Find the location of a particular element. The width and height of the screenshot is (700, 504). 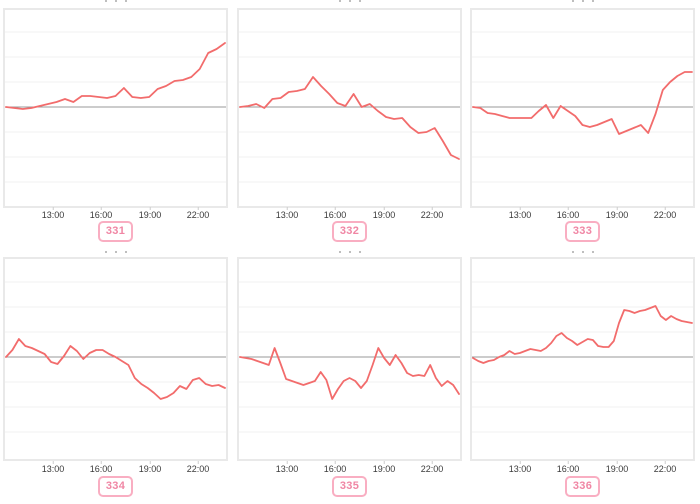

badge-row: 336 is located at coordinates (582, 486).